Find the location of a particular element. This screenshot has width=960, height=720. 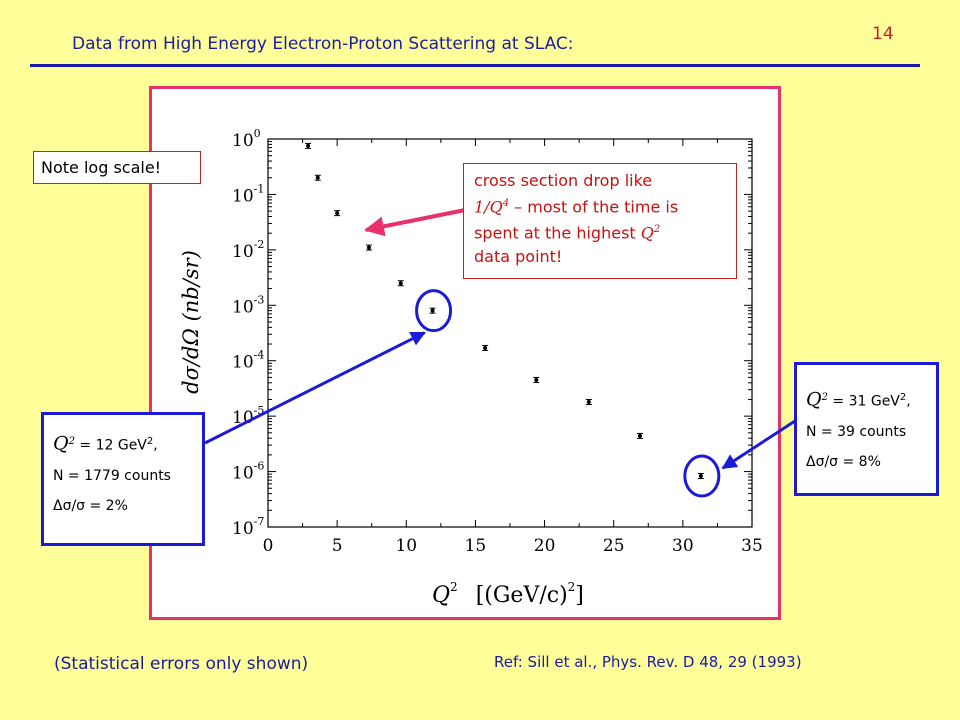

note-log-scale: Note log scale! is located at coordinates (117, 167).